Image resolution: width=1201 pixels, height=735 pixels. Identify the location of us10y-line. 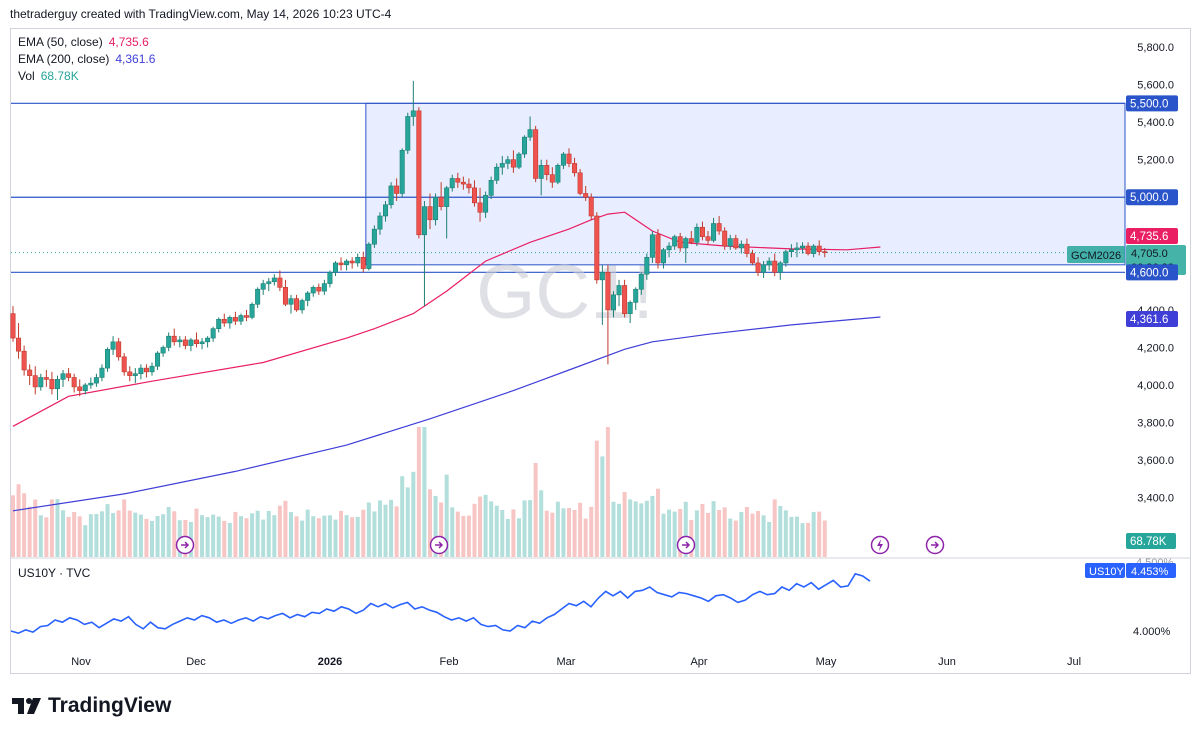
(440, 603).